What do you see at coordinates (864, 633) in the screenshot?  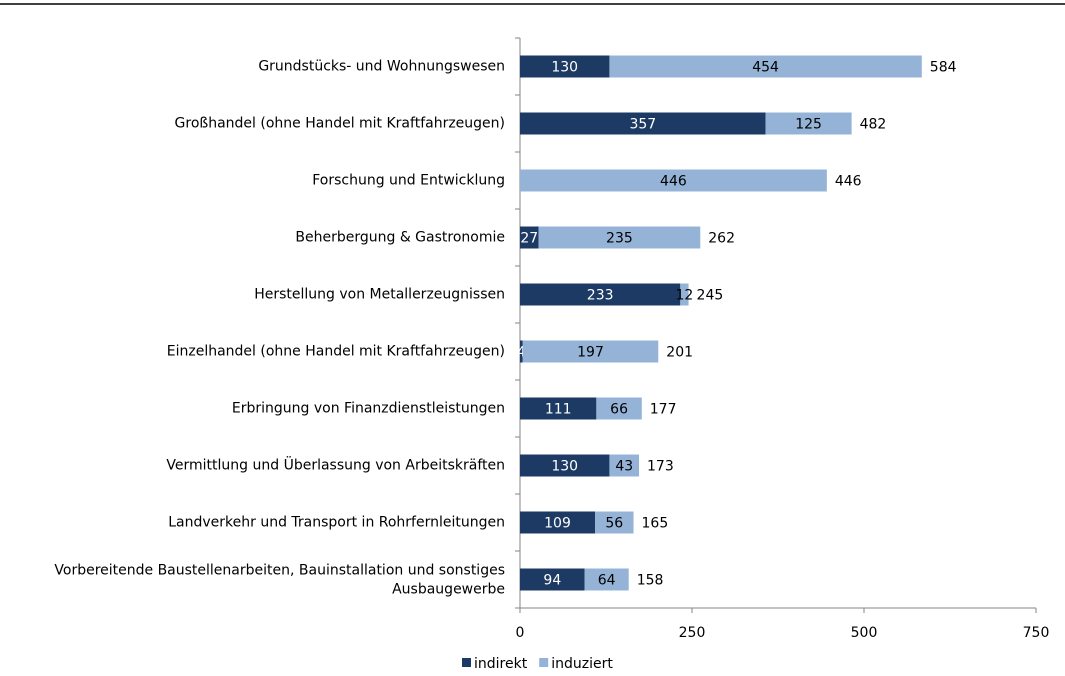 I see `x-tick-label: 500` at bounding box center [864, 633].